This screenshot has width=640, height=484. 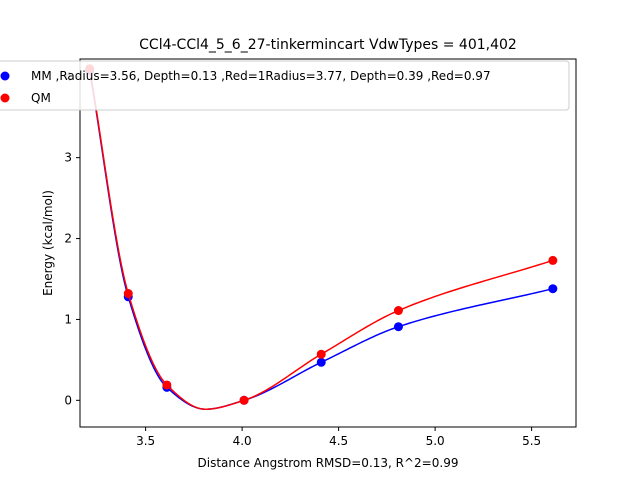 I want to click on legend-marker-qm, so click(x=5, y=98).